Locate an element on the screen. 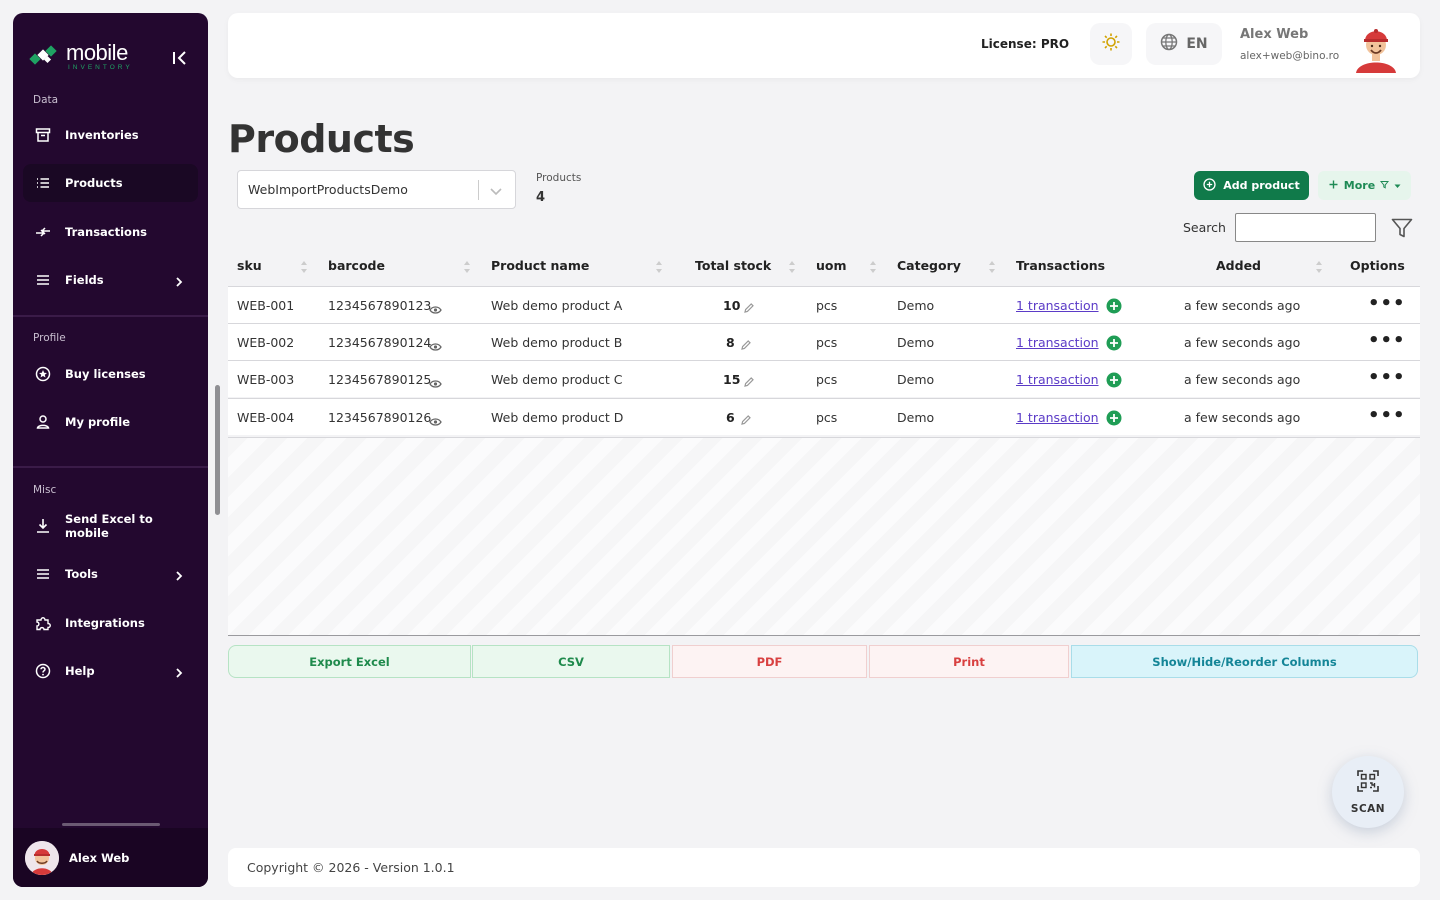  add-product-button: Add product is located at coordinates (1251, 185).